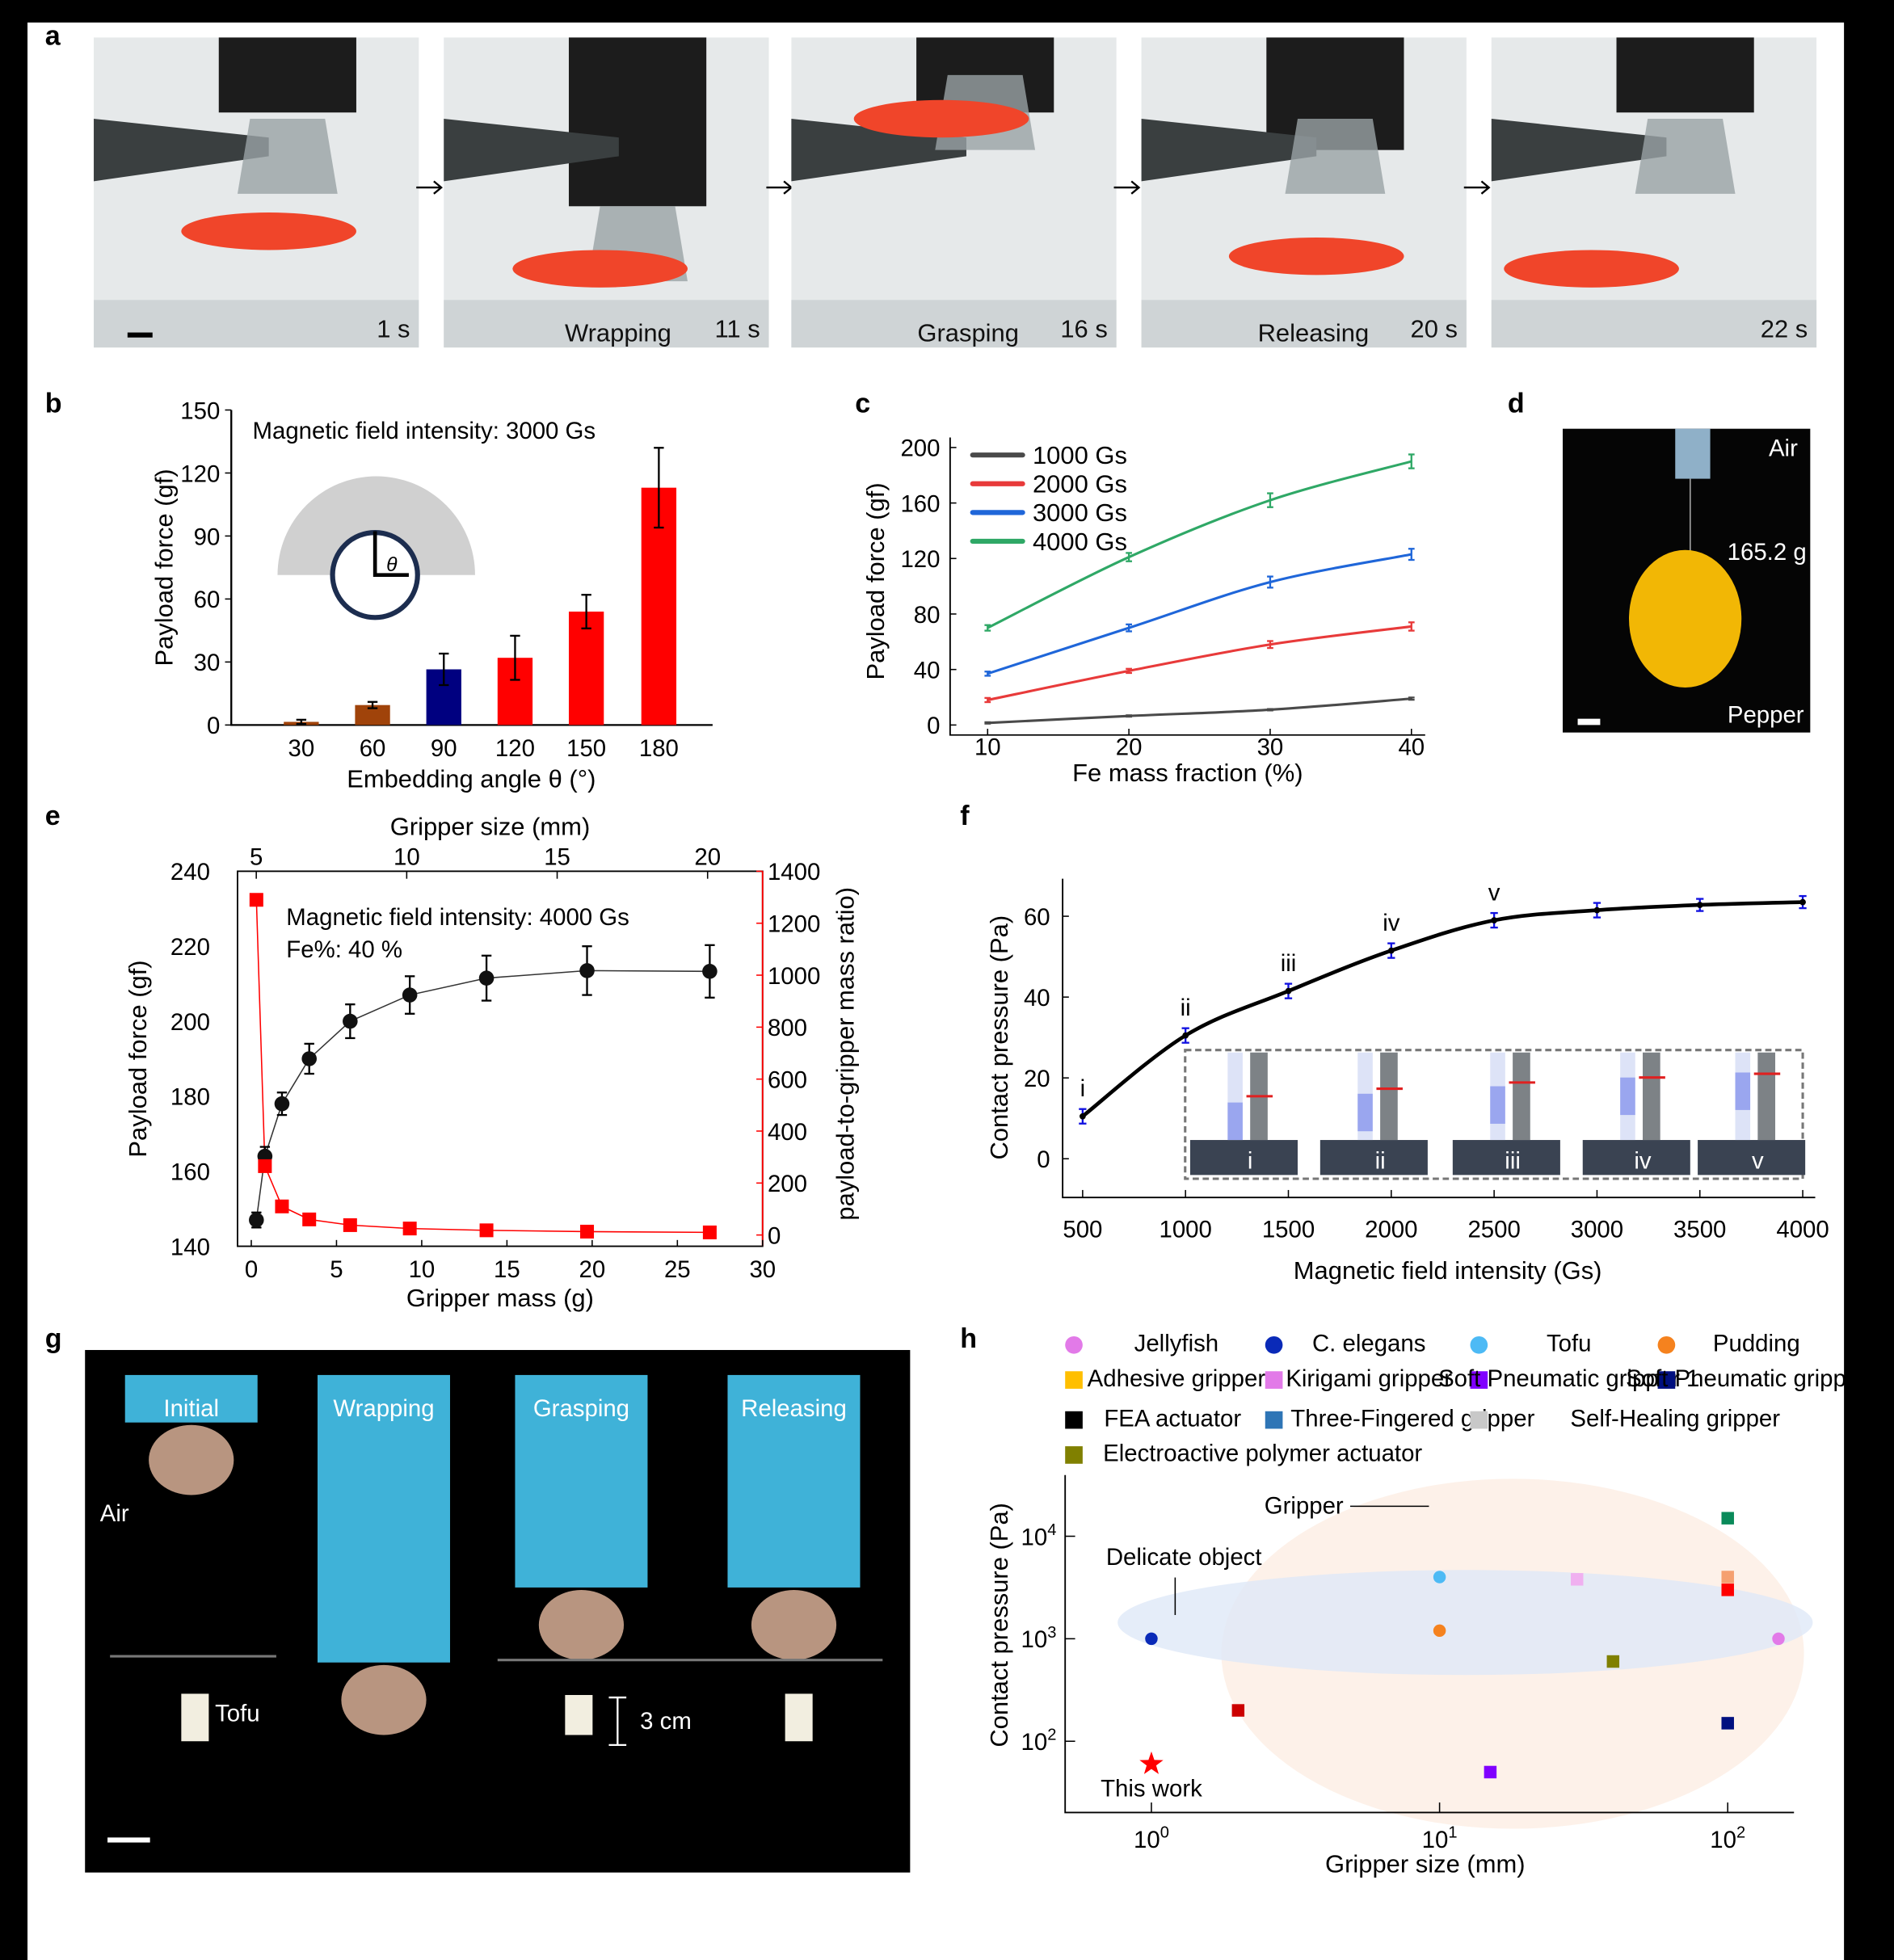 The height and width of the screenshot is (1960, 1894). What do you see at coordinates (1425, 1864) in the screenshot?
I see `x-axis-label: Gripper size (mm)` at bounding box center [1425, 1864].